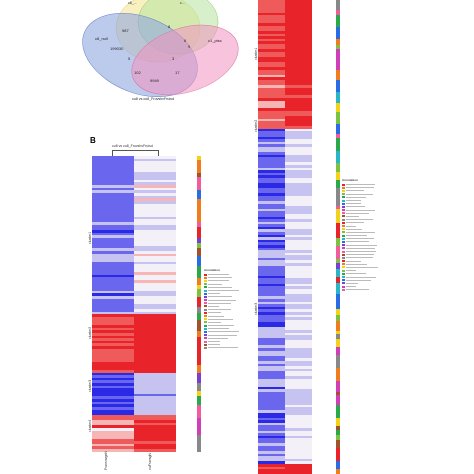 This screenshot has height=474, width=474. What do you see at coordinates (155, 80) in the screenshot?
I see `venn-region: 9949` at bounding box center [155, 80].